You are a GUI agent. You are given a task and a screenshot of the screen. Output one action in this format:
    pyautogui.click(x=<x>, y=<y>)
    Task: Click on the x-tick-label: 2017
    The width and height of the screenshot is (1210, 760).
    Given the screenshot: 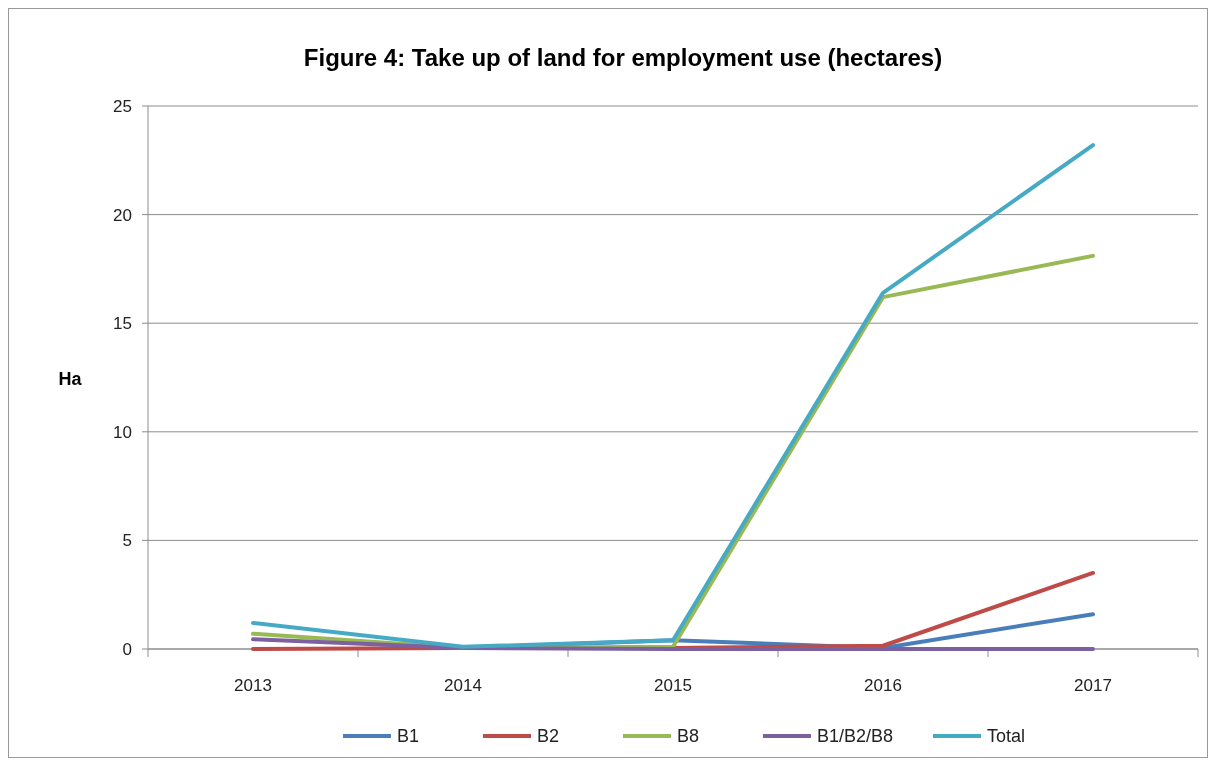 What is the action you would take?
    pyautogui.click(x=1093, y=685)
    